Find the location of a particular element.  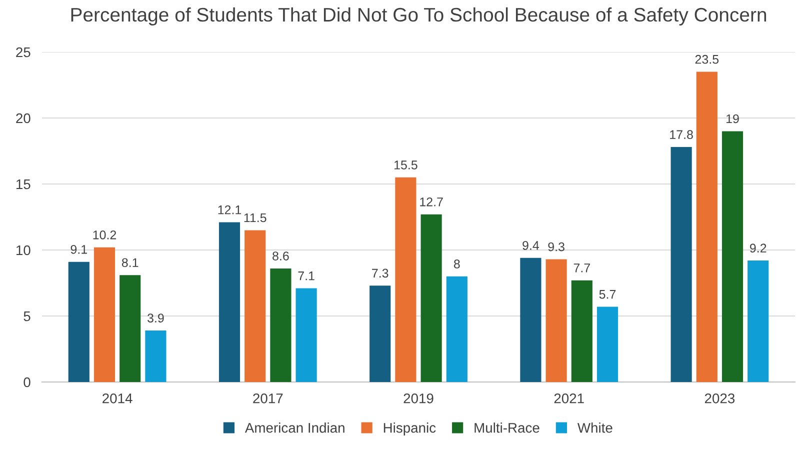

x-tick-label: 2014 is located at coordinates (117, 398).